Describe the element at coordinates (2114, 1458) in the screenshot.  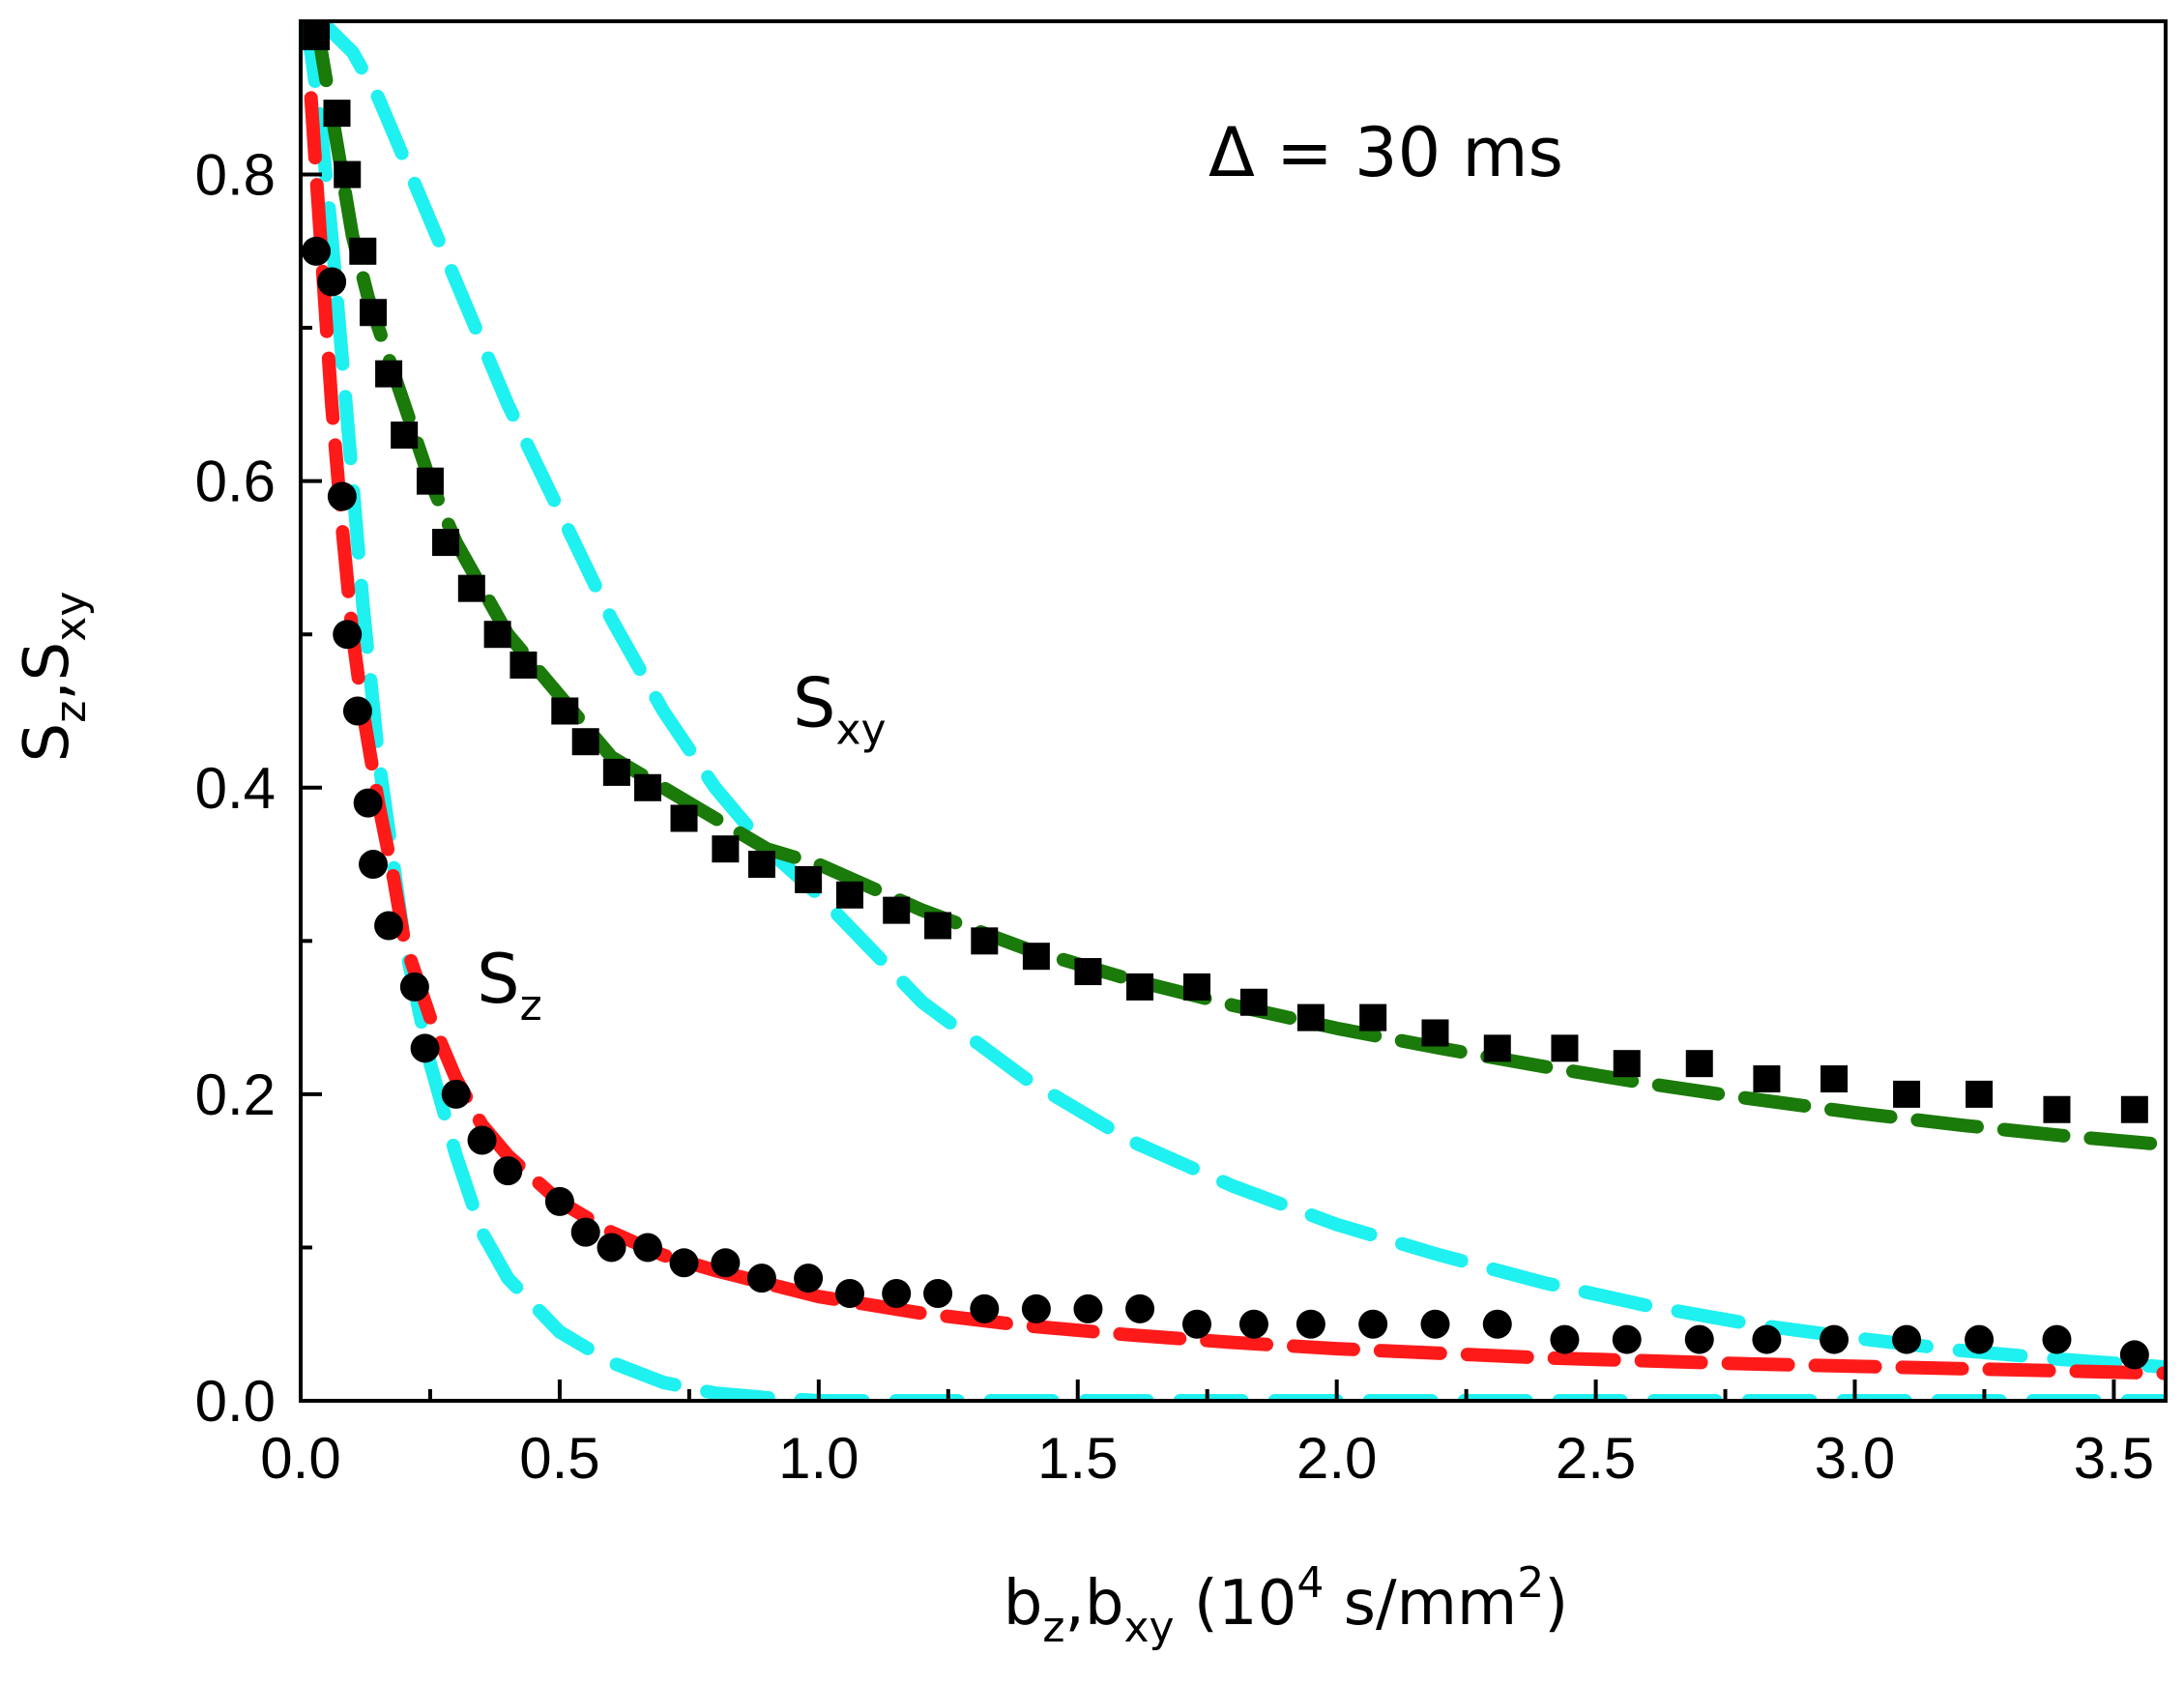
I see `x-tick-label: 3.5` at that location.